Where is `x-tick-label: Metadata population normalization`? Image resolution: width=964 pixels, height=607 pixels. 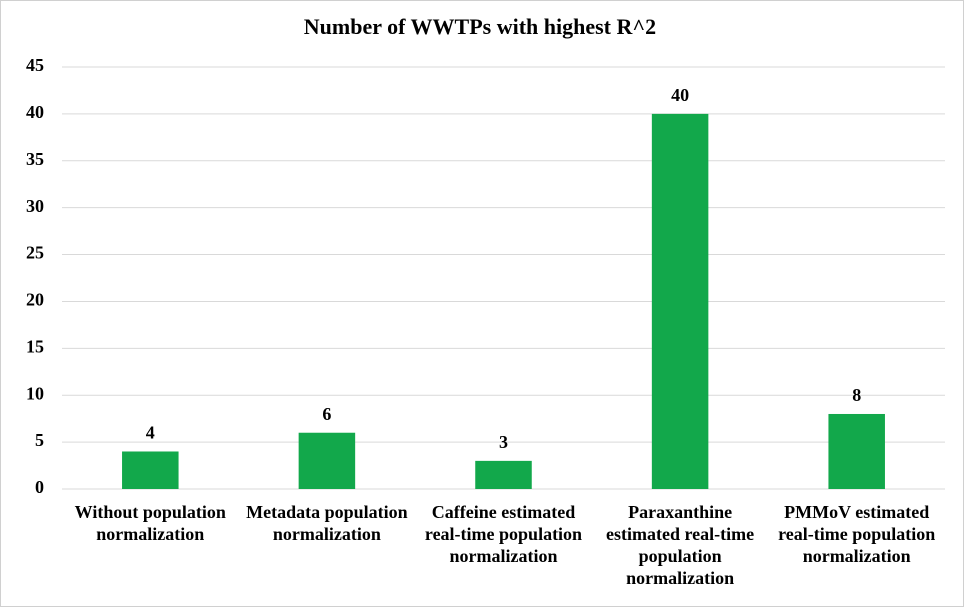
x-tick-label: Metadata population normalization is located at coordinates (327, 523).